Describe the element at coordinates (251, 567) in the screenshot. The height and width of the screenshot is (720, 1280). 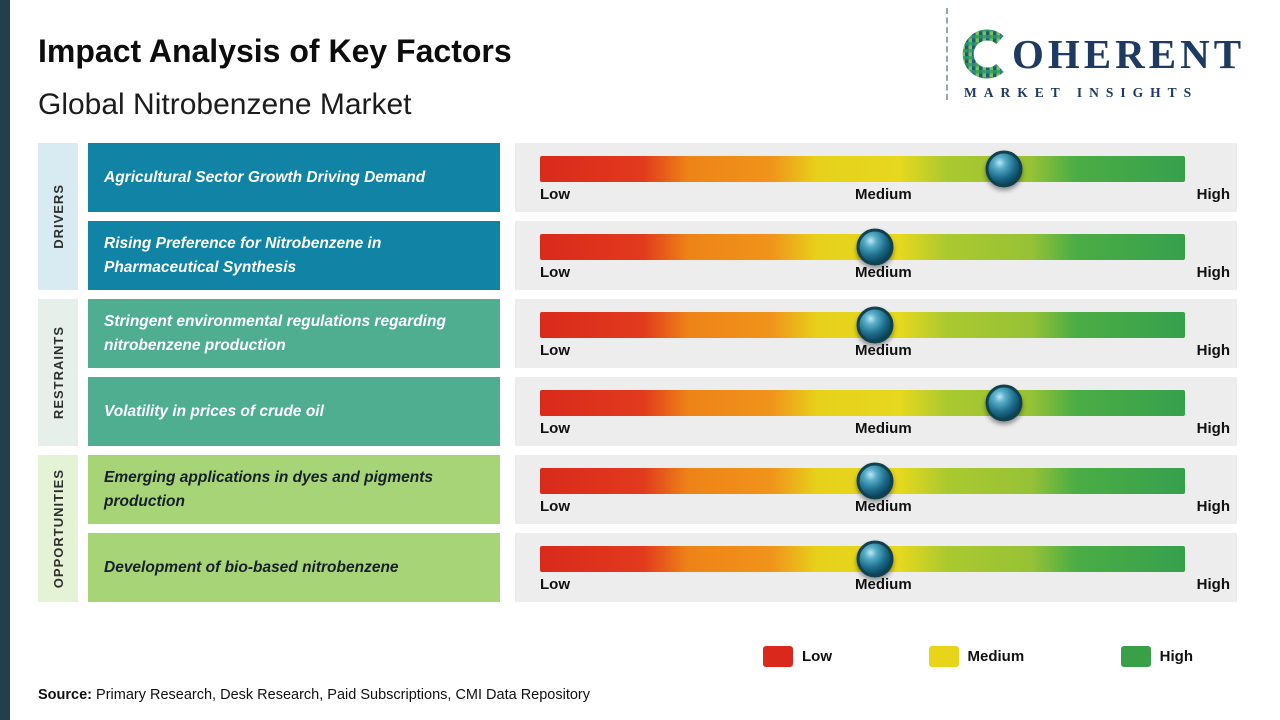
I see `factor-text: Development of bio-based nitrobenzene` at that location.